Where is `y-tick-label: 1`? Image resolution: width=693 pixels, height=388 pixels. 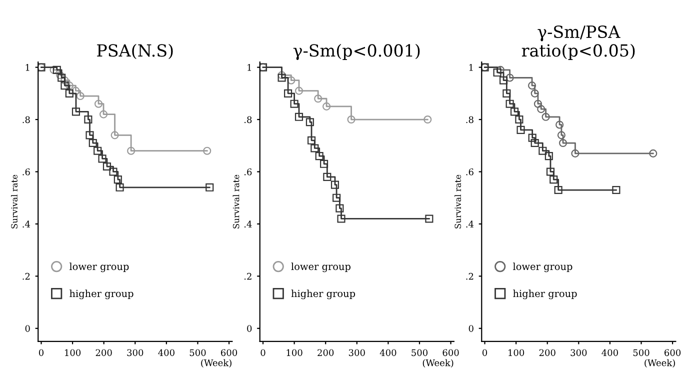
y-tick-label: 1 is located at coordinates (28, 67).